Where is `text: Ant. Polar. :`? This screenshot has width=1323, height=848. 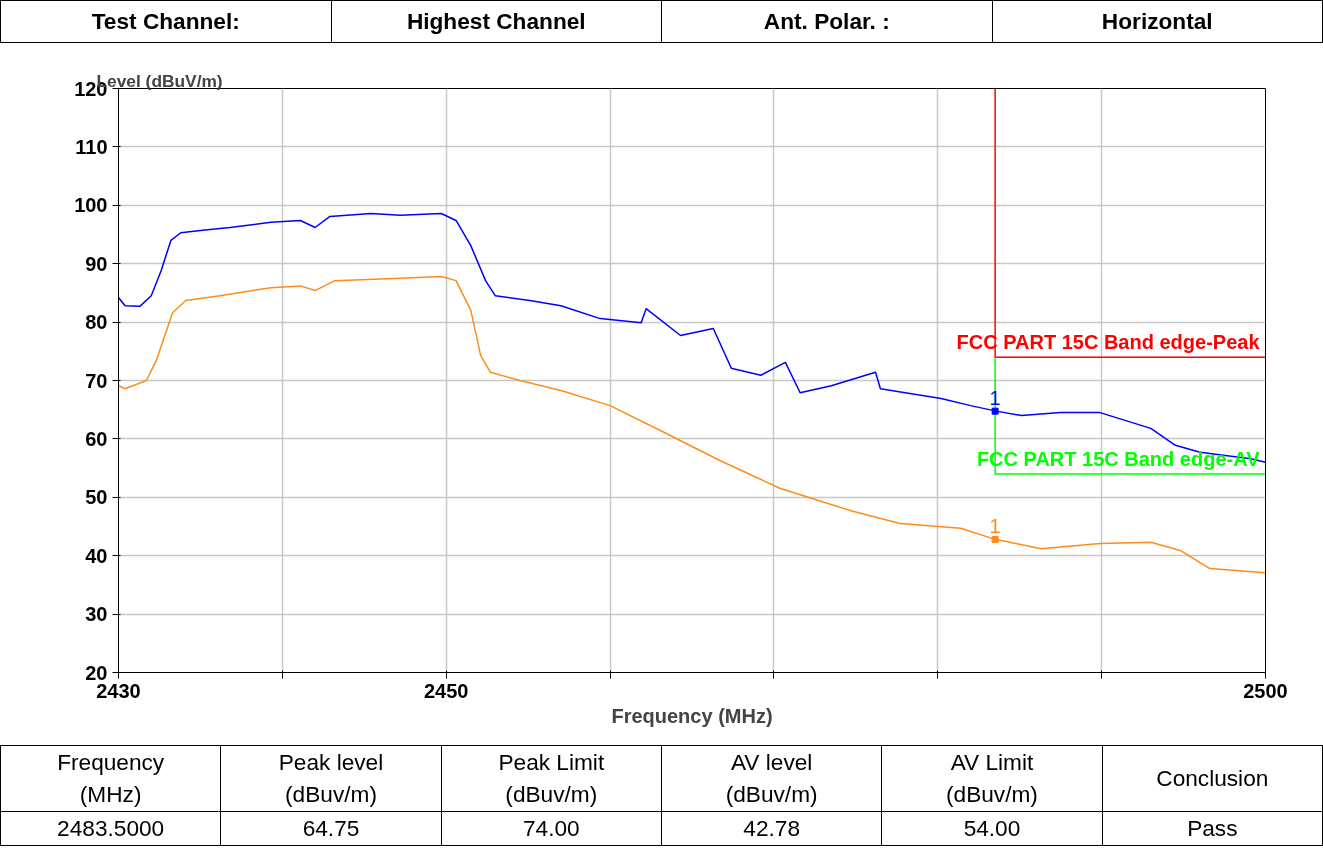
text: Ant. Polar. : is located at coordinates (826, 21).